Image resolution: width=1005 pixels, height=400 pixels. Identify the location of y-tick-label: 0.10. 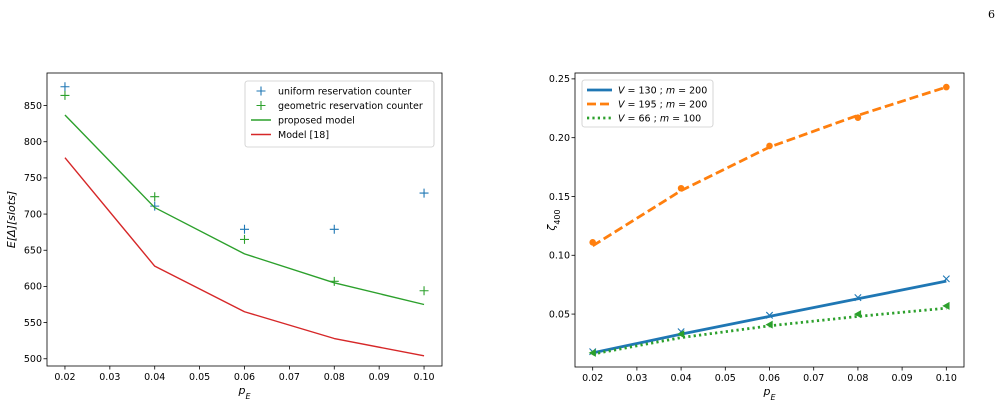
(559, 256).